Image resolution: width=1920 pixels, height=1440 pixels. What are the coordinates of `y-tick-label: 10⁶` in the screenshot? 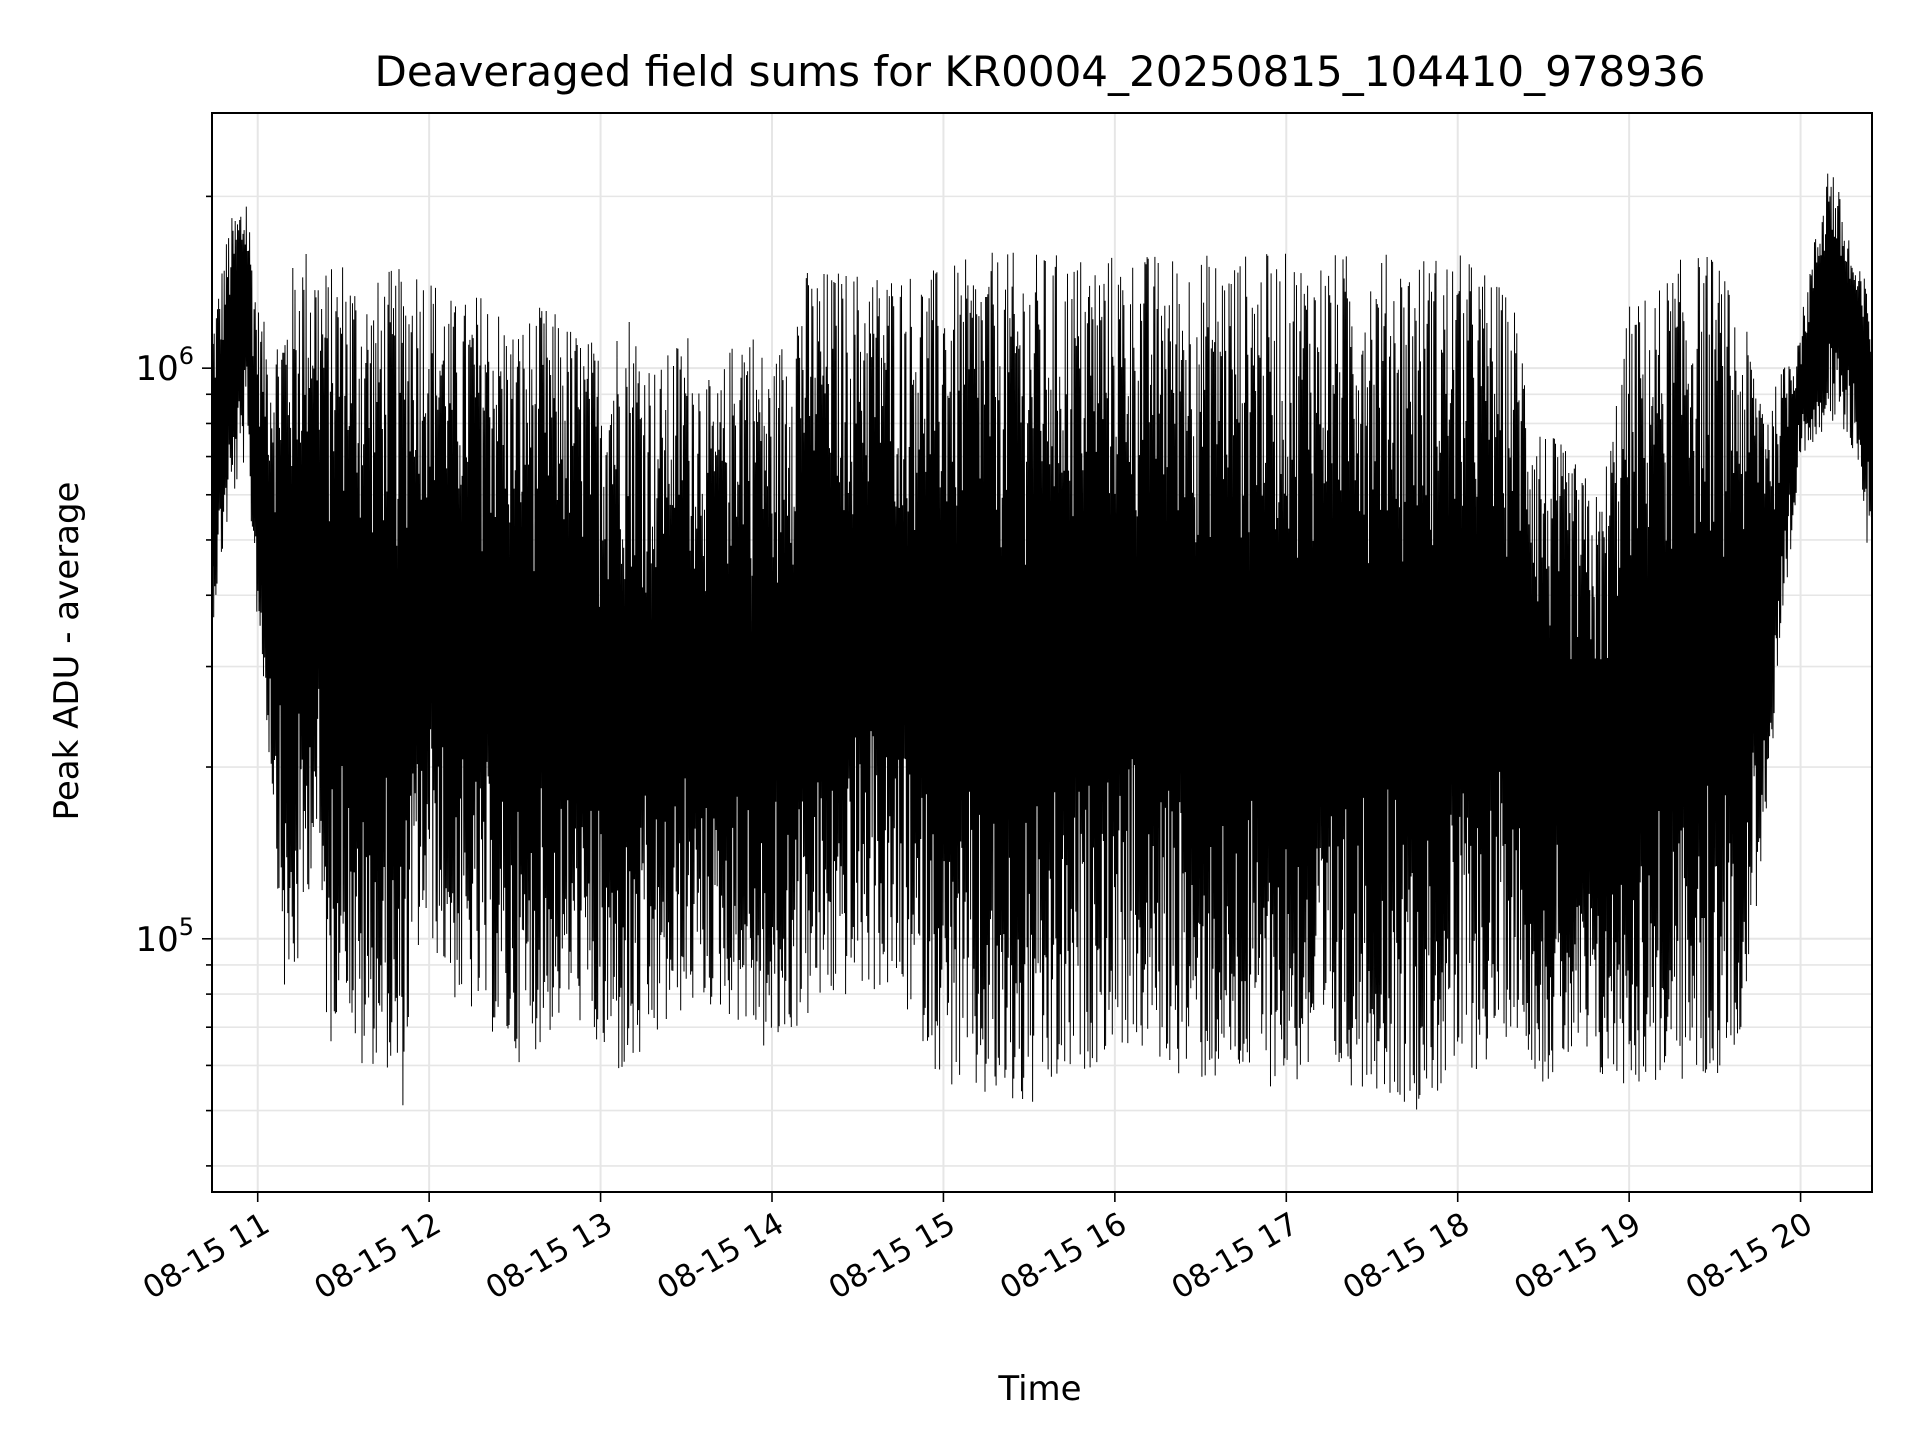 It's located at (164, 365).